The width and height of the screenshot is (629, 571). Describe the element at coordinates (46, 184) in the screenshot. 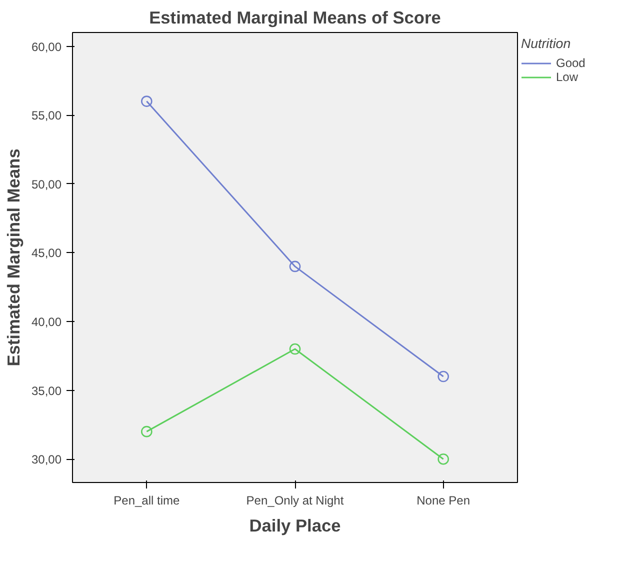

I see `y-tick-label: 50,00` at that location.